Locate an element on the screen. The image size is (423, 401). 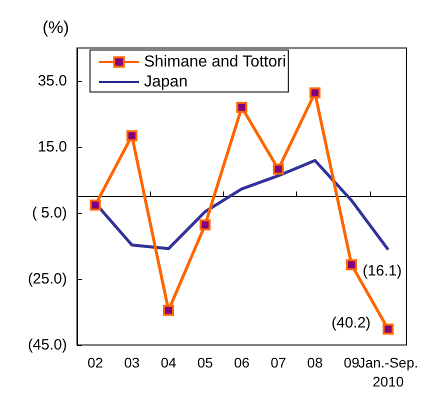
x-tick-label: 06 is located at coordinates (242, 362).